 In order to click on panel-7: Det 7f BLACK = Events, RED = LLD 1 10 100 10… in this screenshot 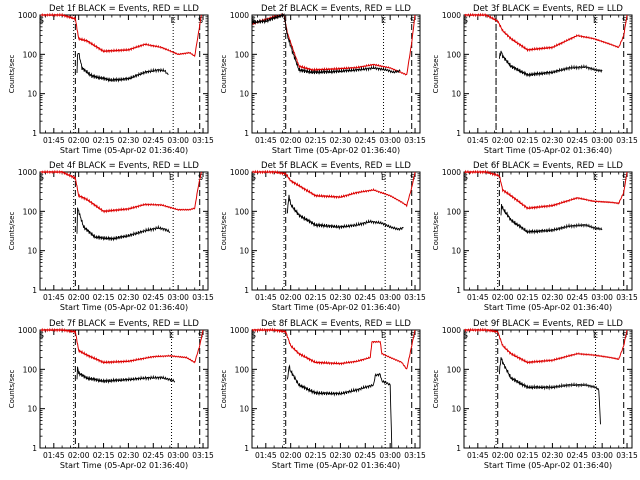, I will do `click(111, 394)`.